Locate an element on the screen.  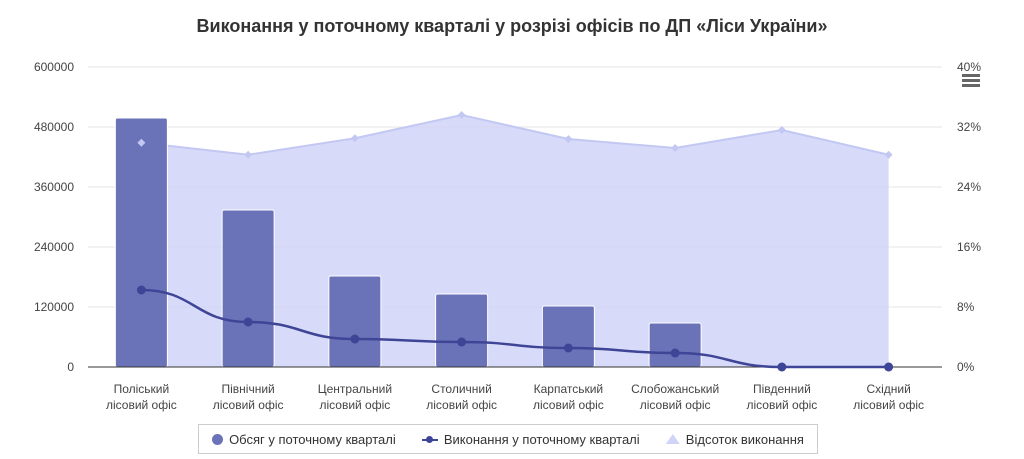
right-axis-tick: 40% is located at coordinates (969, 67).